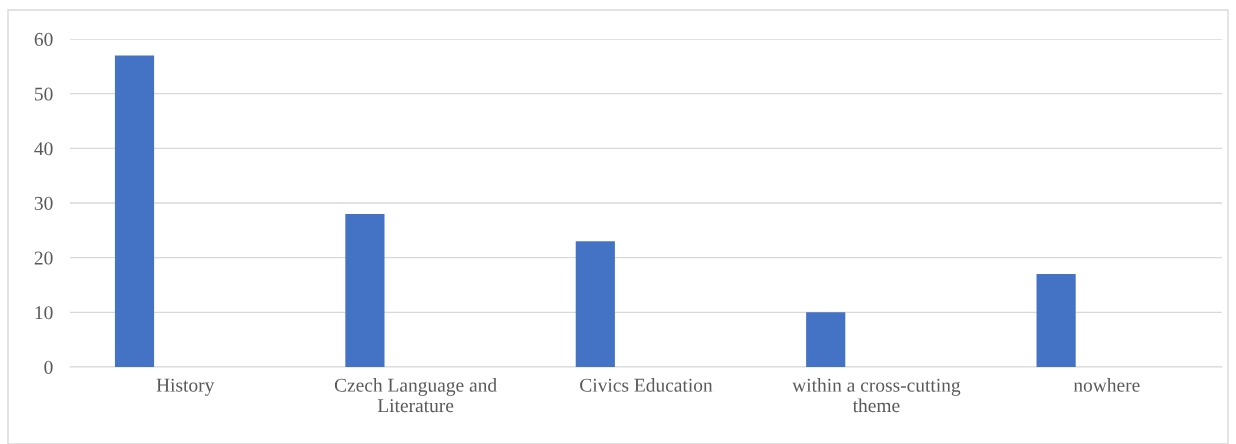 The width and height of the screenshot is (1236, 444). I want to click on x-tick-label: Czech Language and Literature, so click(415, 395).